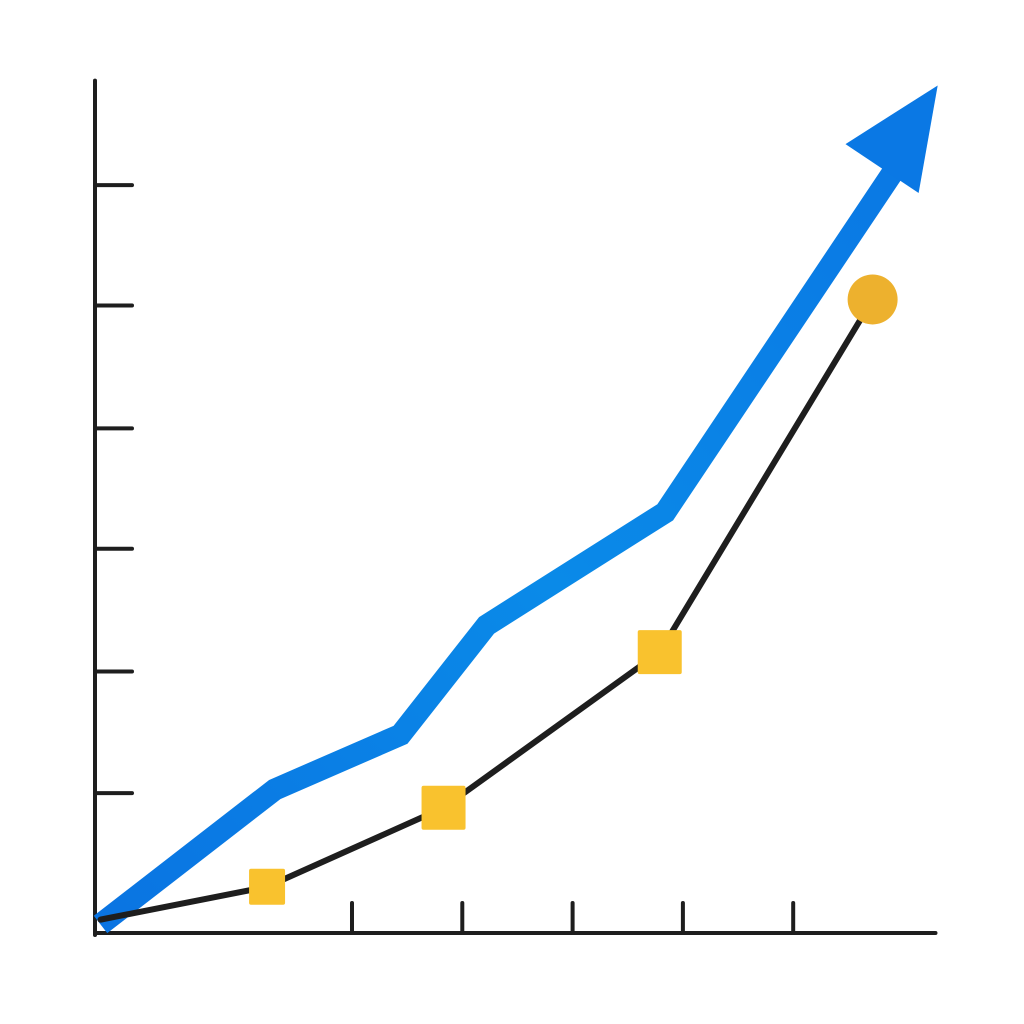 The width and height of the screenshot is (1024, 1024). Describe the element at coordinates (872, 299) in the screenshot. I see `data-point-circle` at that location.